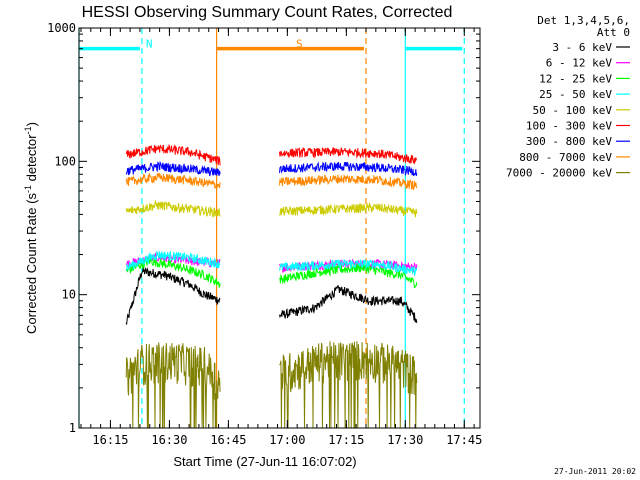 Image resolution: width=640 pixels, height=480 pixels. I want to click on legend-label-4: 50 - 100 keV, so click(573, 110).